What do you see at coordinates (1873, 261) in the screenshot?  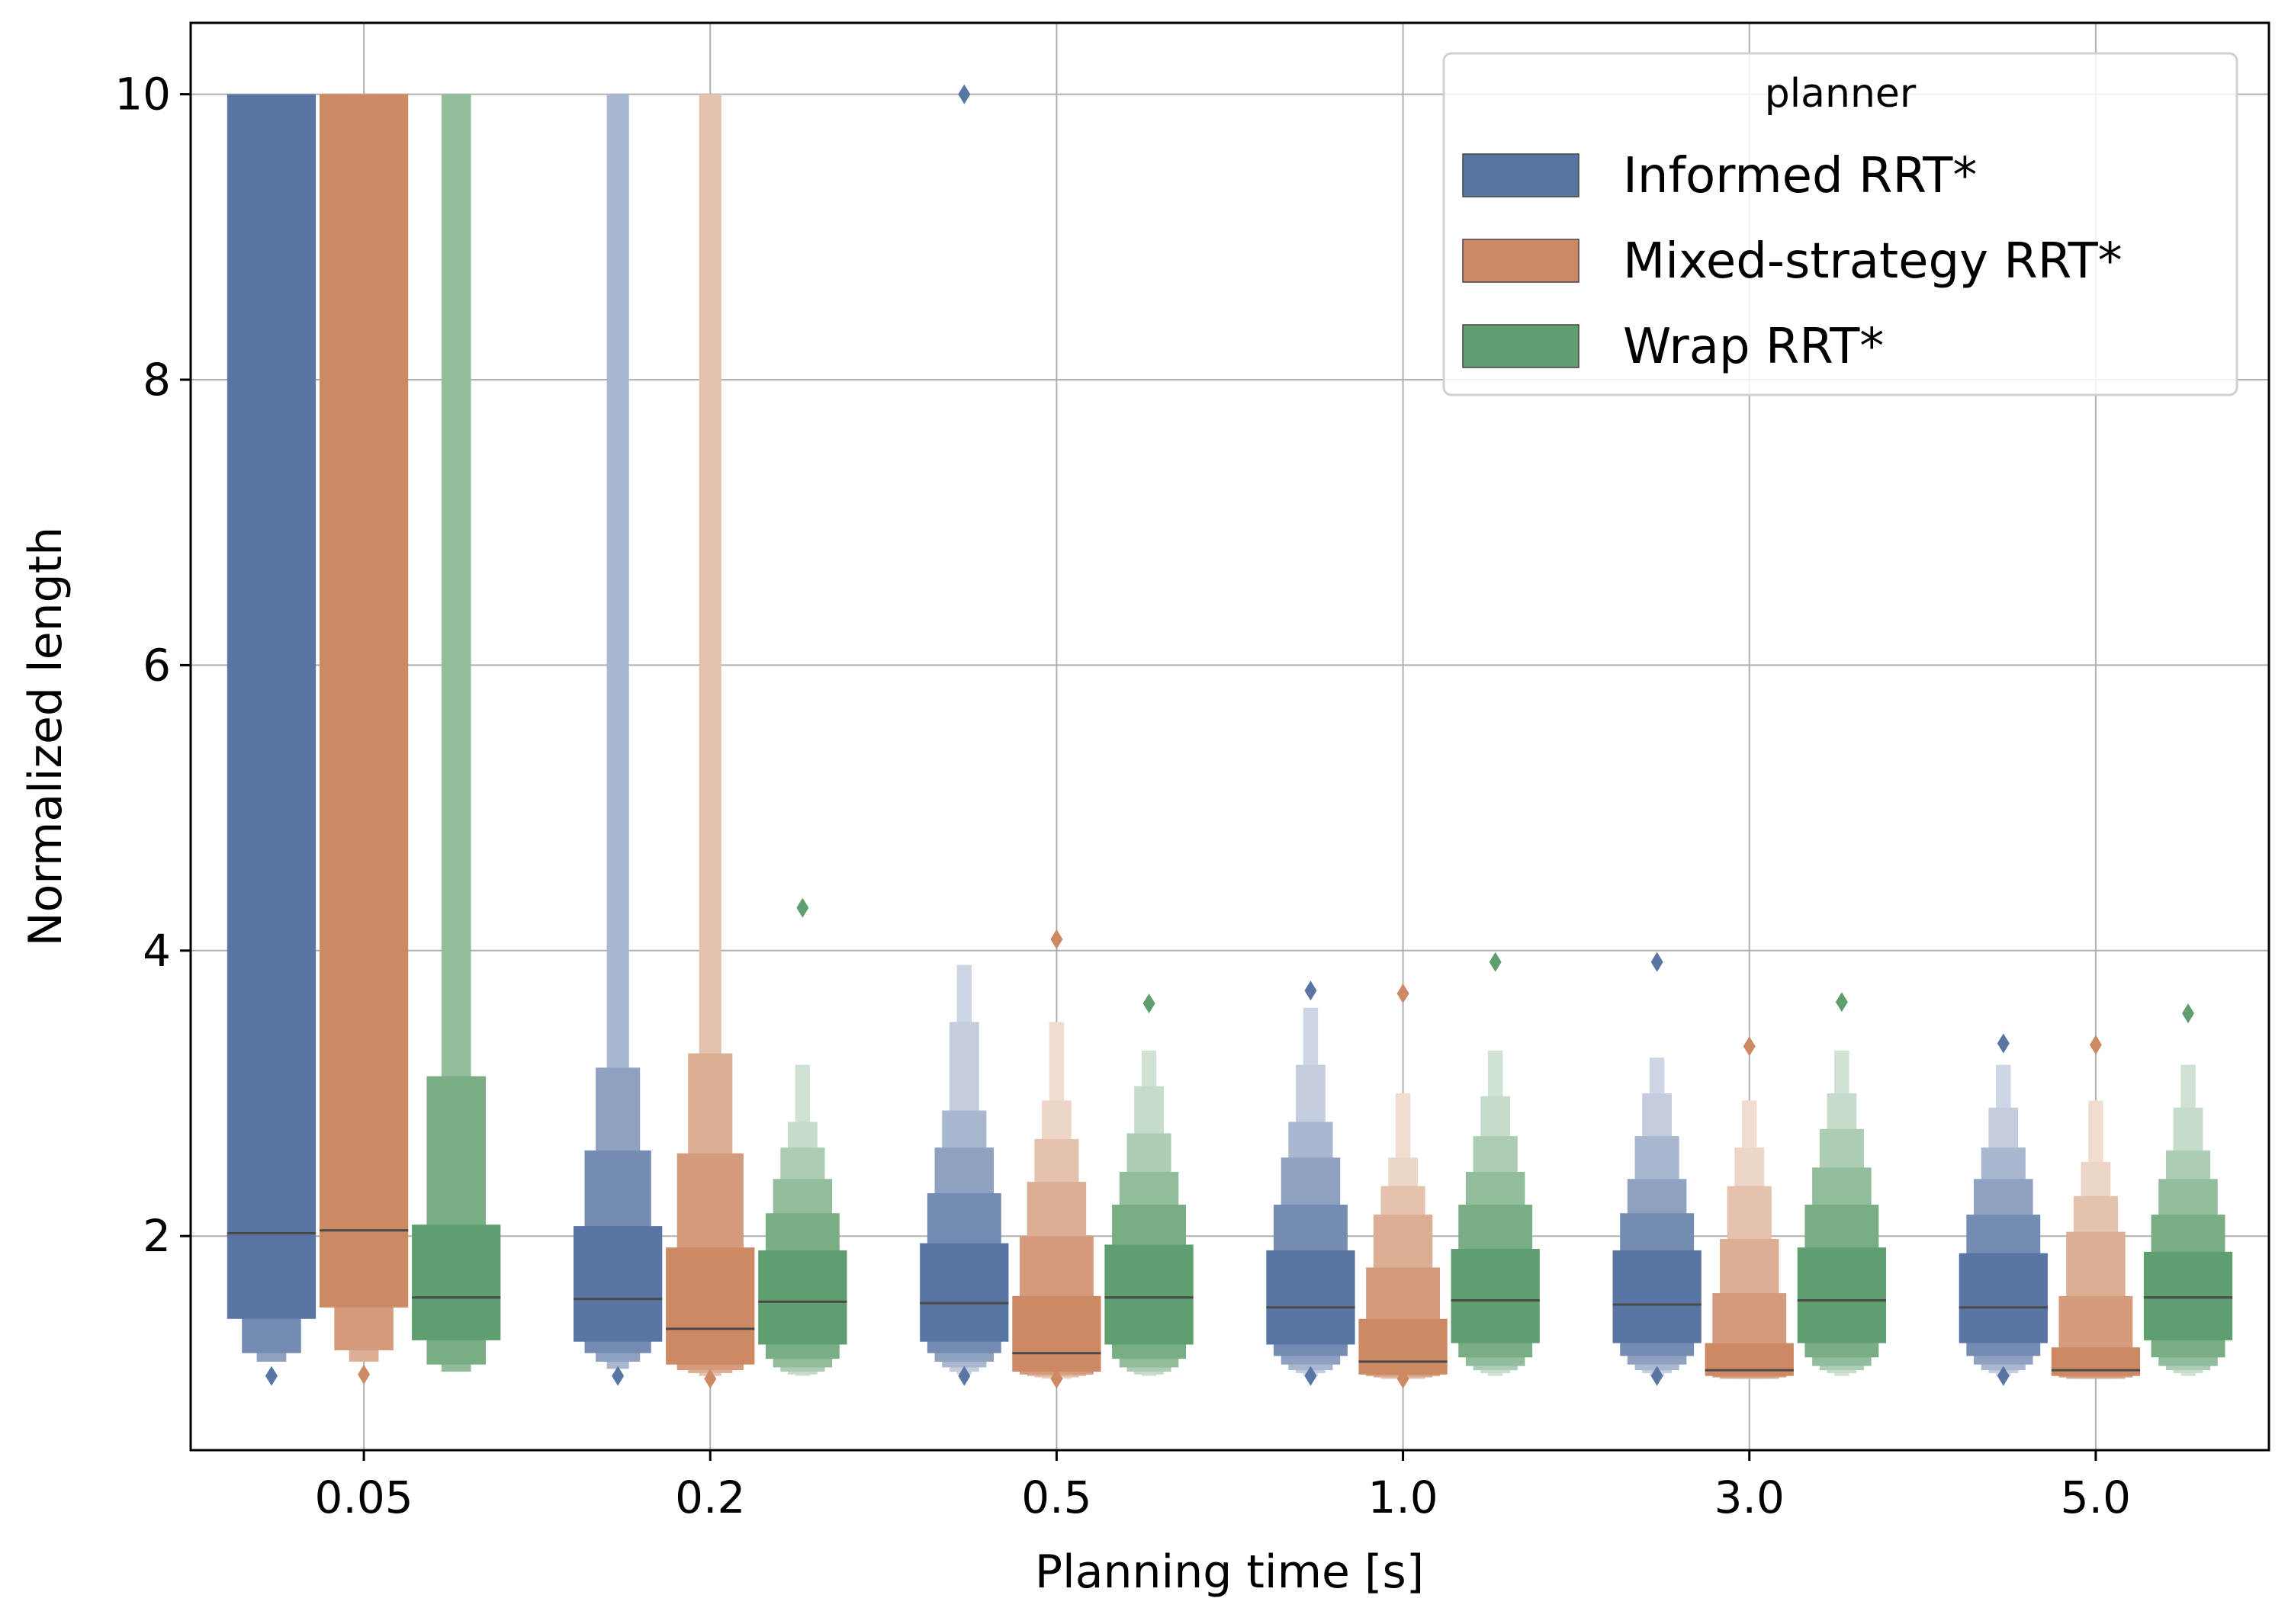 I see `legend-label: Mixed-strategy RRT*` at bounding box center [1873, 261].